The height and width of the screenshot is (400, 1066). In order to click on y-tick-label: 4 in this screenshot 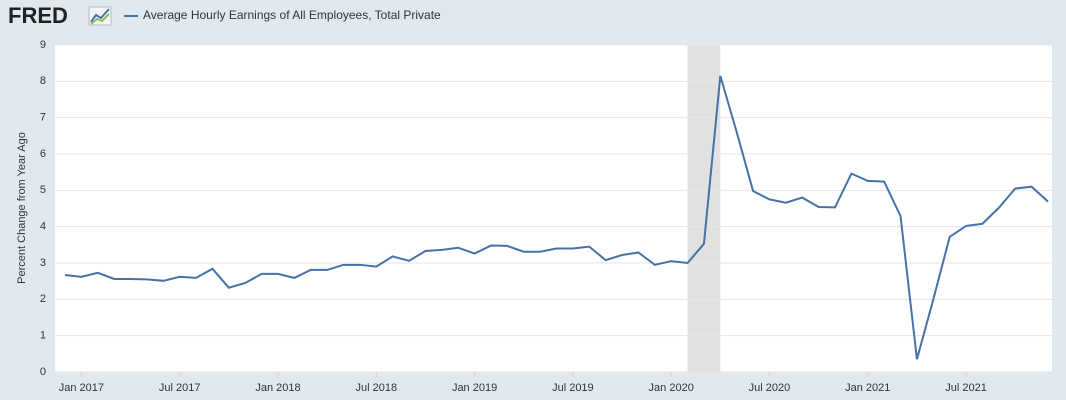, I will do `click(43, 227)`.